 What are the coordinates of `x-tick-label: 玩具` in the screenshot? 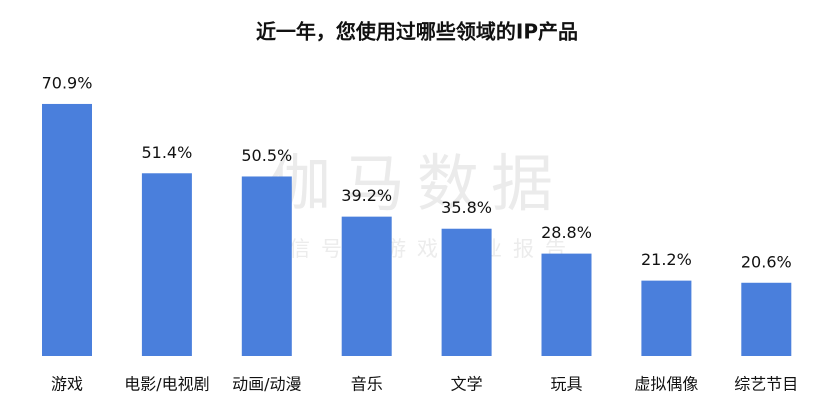 It's located at (566, 384).